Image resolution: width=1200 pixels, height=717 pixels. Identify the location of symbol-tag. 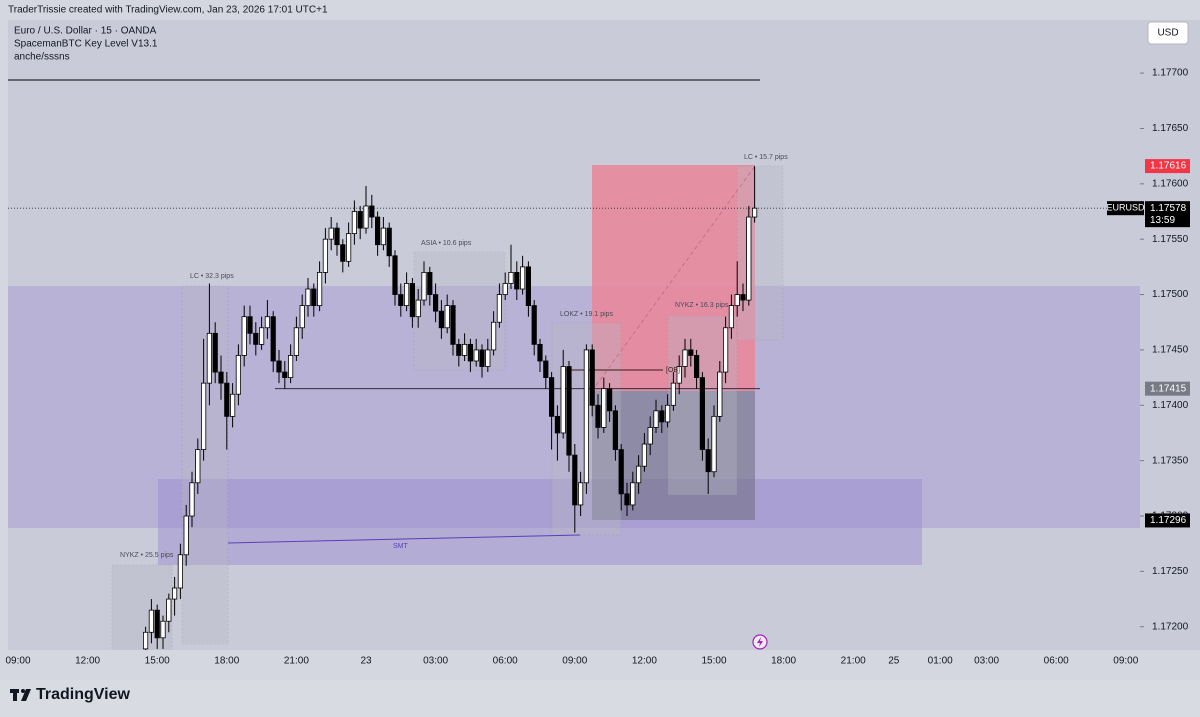
(1125, 208).